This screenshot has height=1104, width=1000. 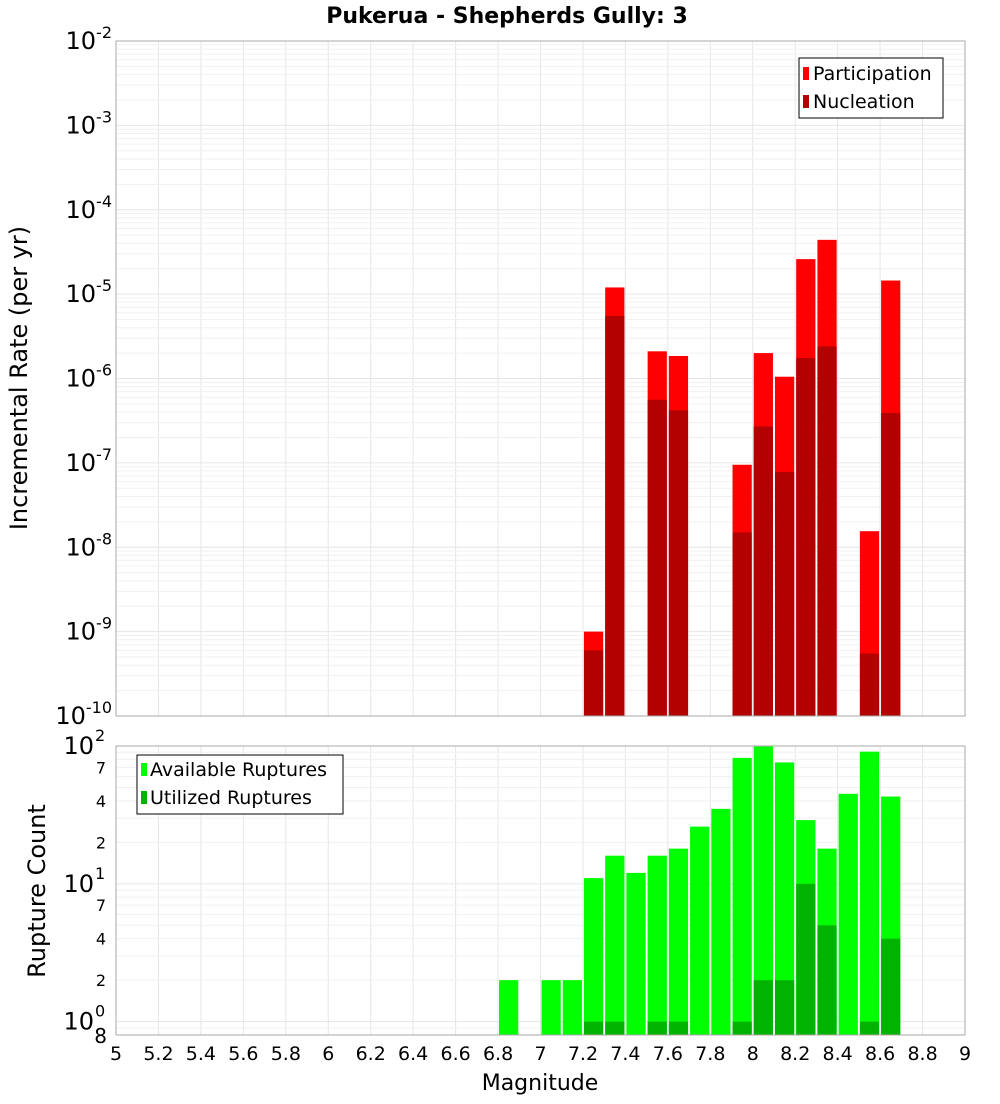 I want to click on x-tick-label: 8.6, so click(x=880, y=1054).